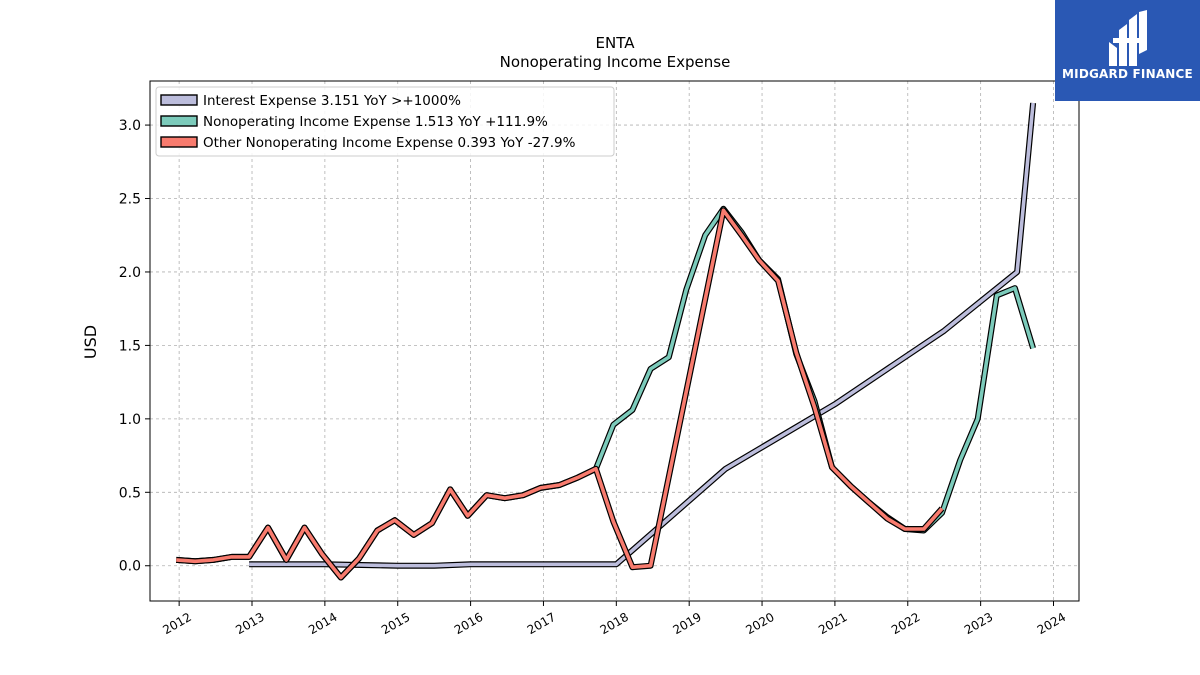 This screenshot has height=675, width=1200. Describe the element at coordinates (130, 346) in the screenshot. I see `y-tick-label: 1.5` at that location.